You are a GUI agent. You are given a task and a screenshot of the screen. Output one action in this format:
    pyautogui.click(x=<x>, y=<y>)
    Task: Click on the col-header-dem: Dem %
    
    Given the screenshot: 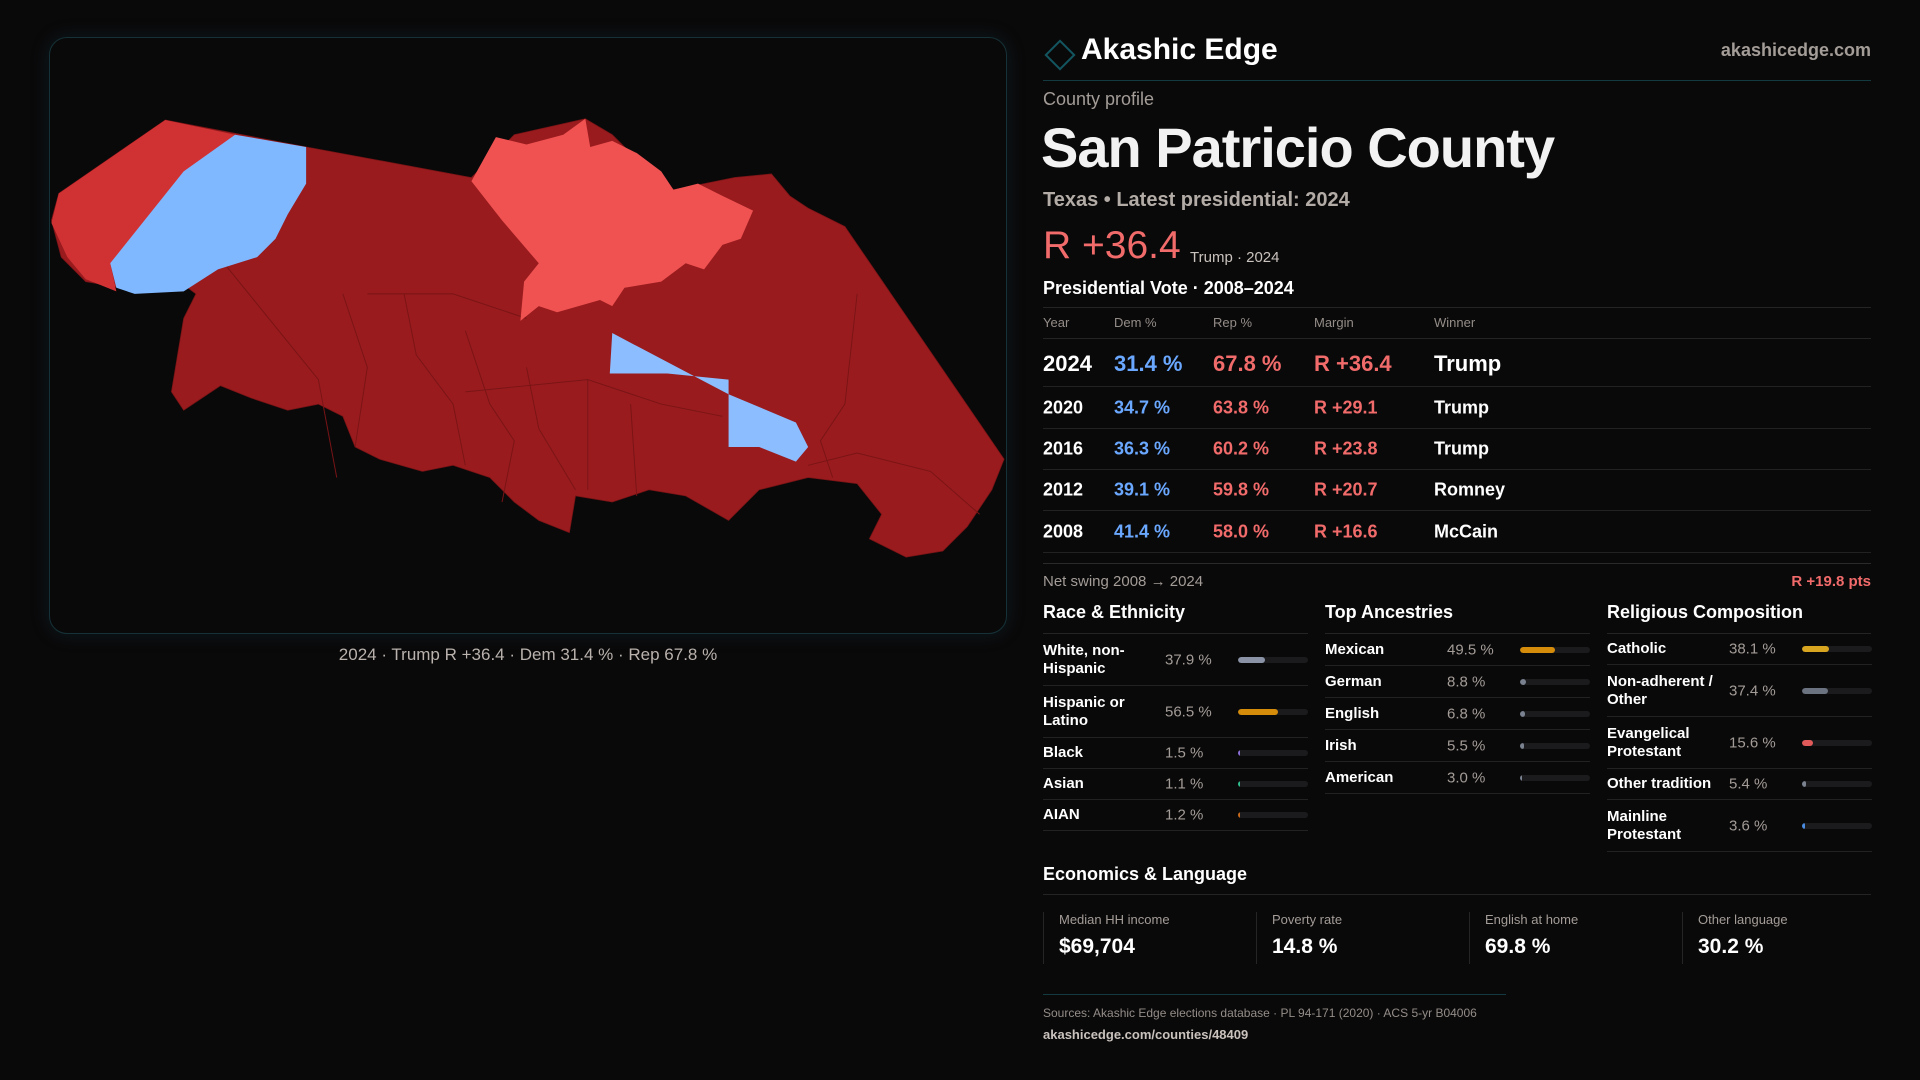 What is the action you would take?
    pyautogui.click(x=1135, y=322)
    